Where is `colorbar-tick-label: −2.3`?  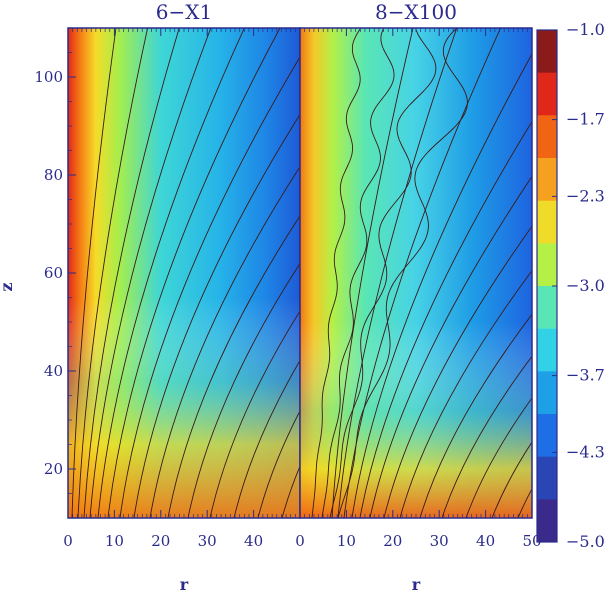
colorbar-tick-label: −2.3 is located at coordinates (585, 195).